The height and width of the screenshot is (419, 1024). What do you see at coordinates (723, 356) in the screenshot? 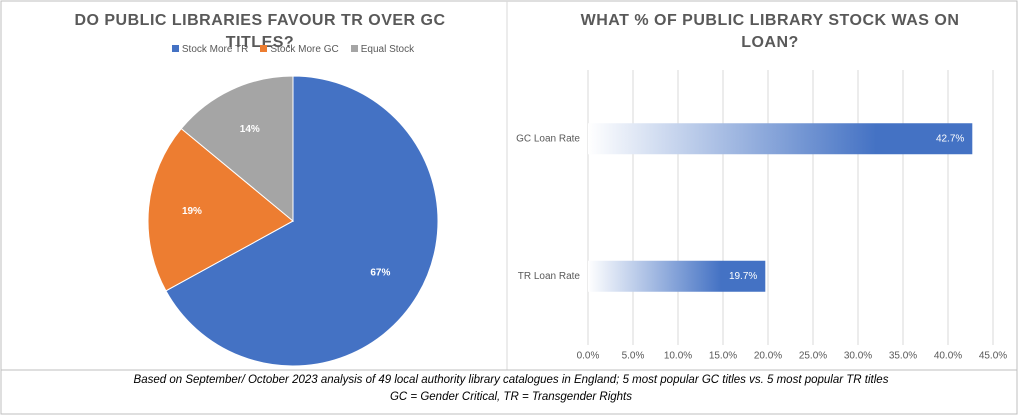
I see `x-tick-label: 15.0%` at bounding box center [723, 356].